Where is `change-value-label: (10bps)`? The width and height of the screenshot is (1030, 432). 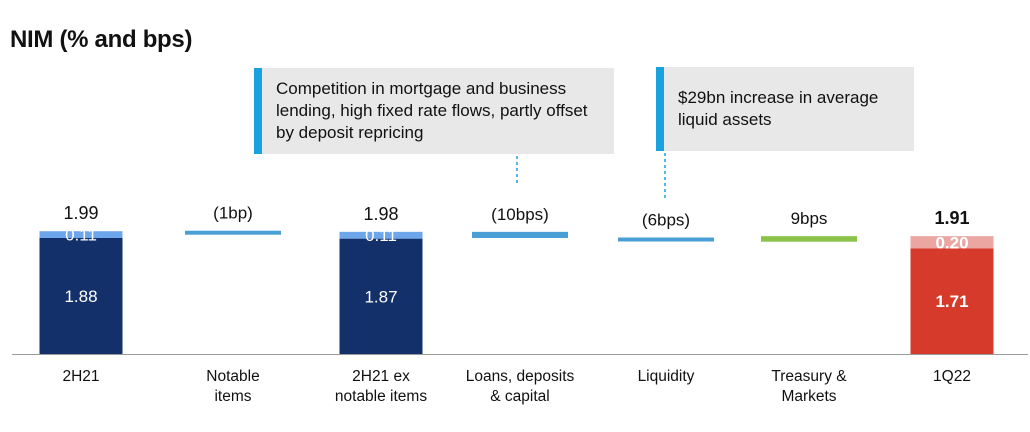
change-value-label: (10bps) is located at coordinates (520, 214).